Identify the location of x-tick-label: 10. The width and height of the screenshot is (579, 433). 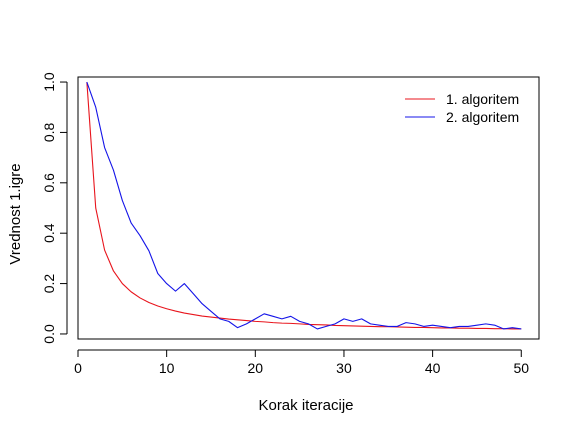
(167, 368).